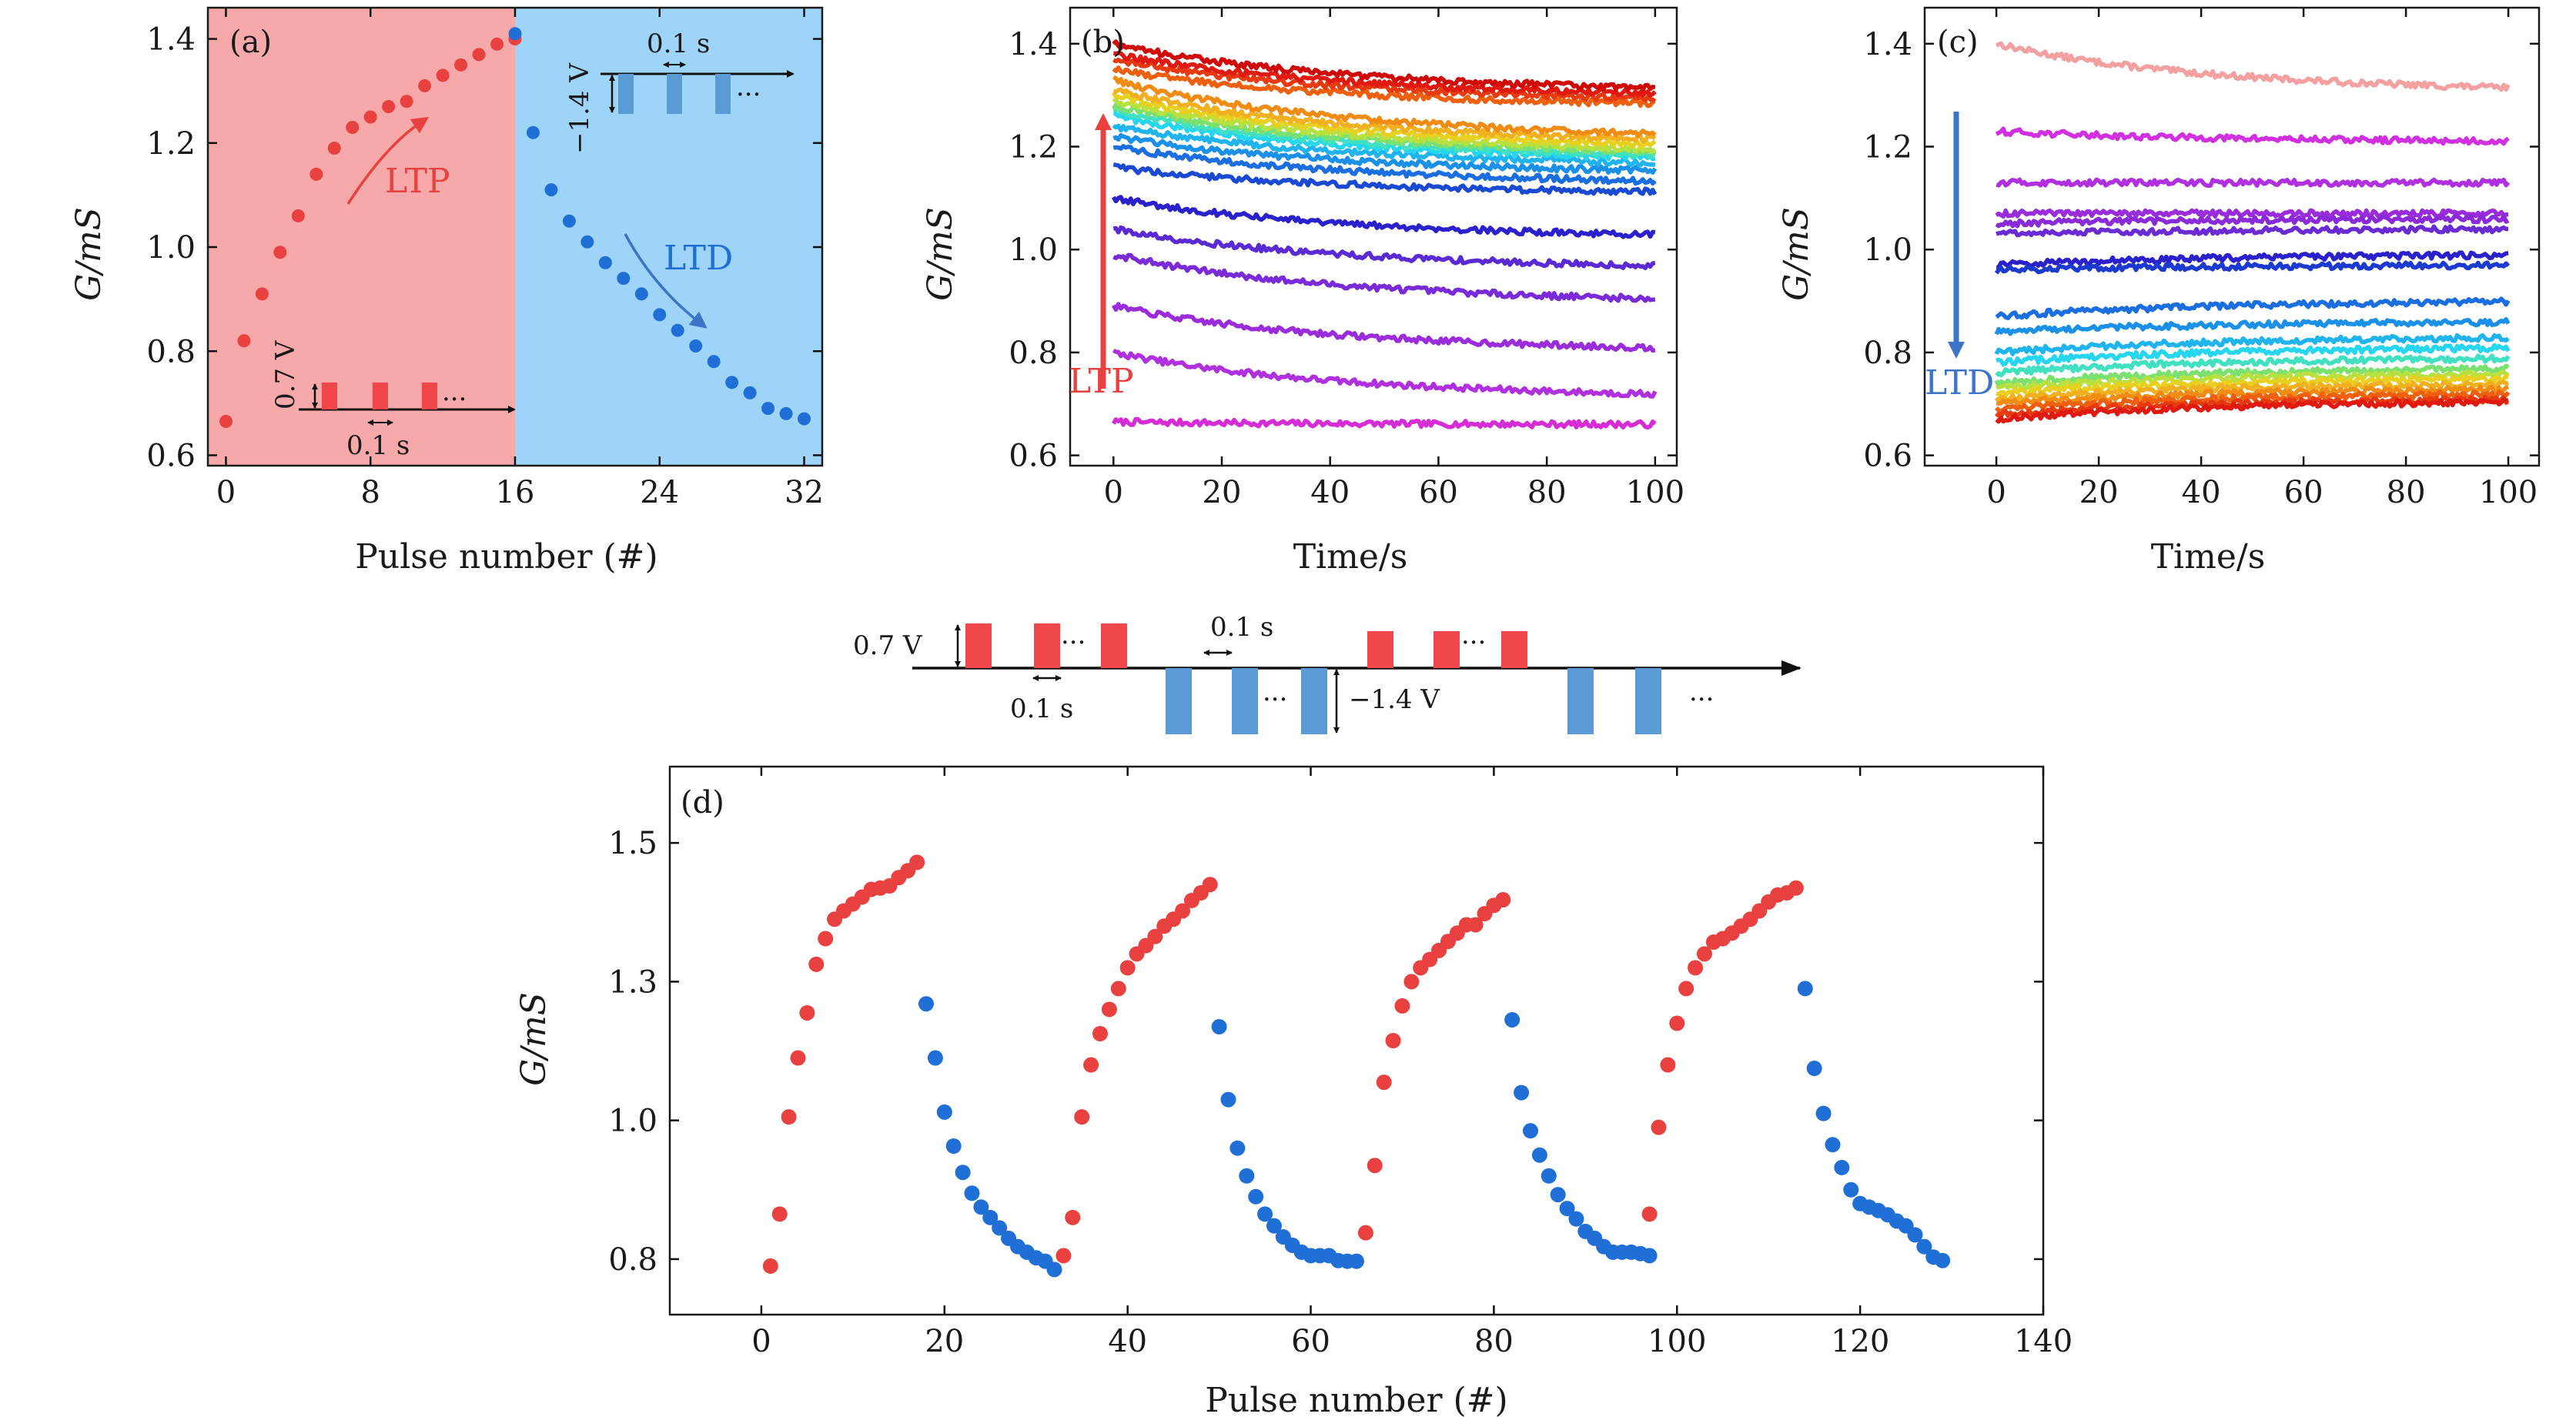 The height and width of the screenshot is (1417, 2576). I want to click on panel-c-label: (c), so click(1958, 42).